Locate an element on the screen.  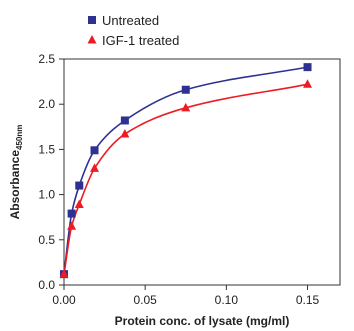
x-axis-title: Protein conc. of lysate (mg/ml) is located at coordinates (202, 321).